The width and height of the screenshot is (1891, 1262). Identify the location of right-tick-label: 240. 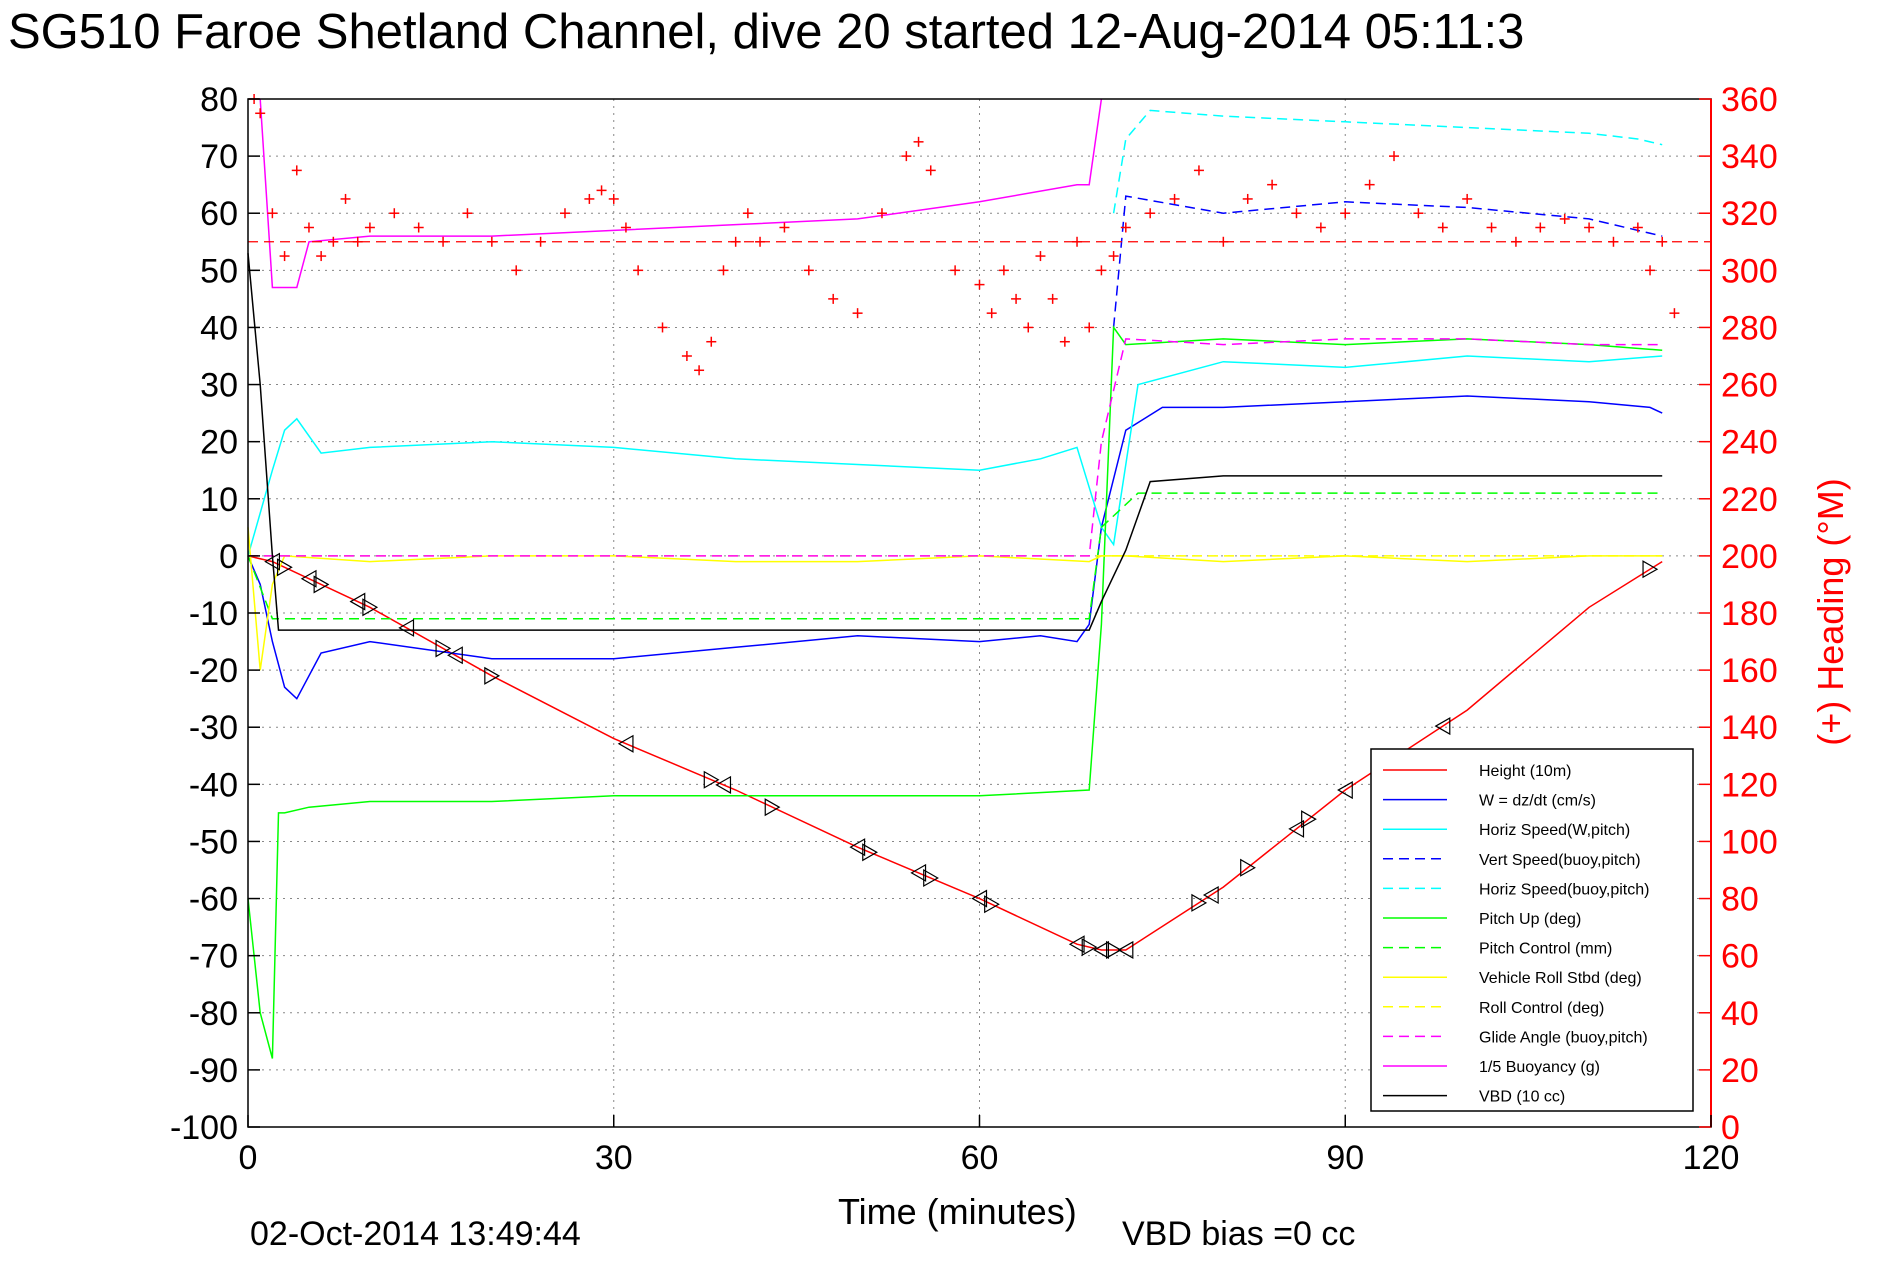
(1749, 443).